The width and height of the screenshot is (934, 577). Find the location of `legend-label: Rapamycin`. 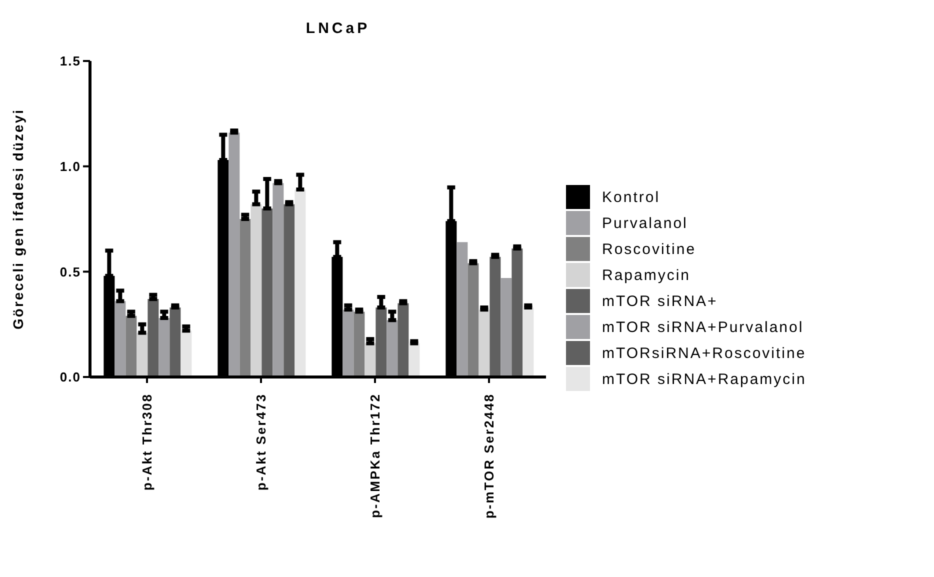

legend-label: Rapamycin is located at coordinates (646, 275).